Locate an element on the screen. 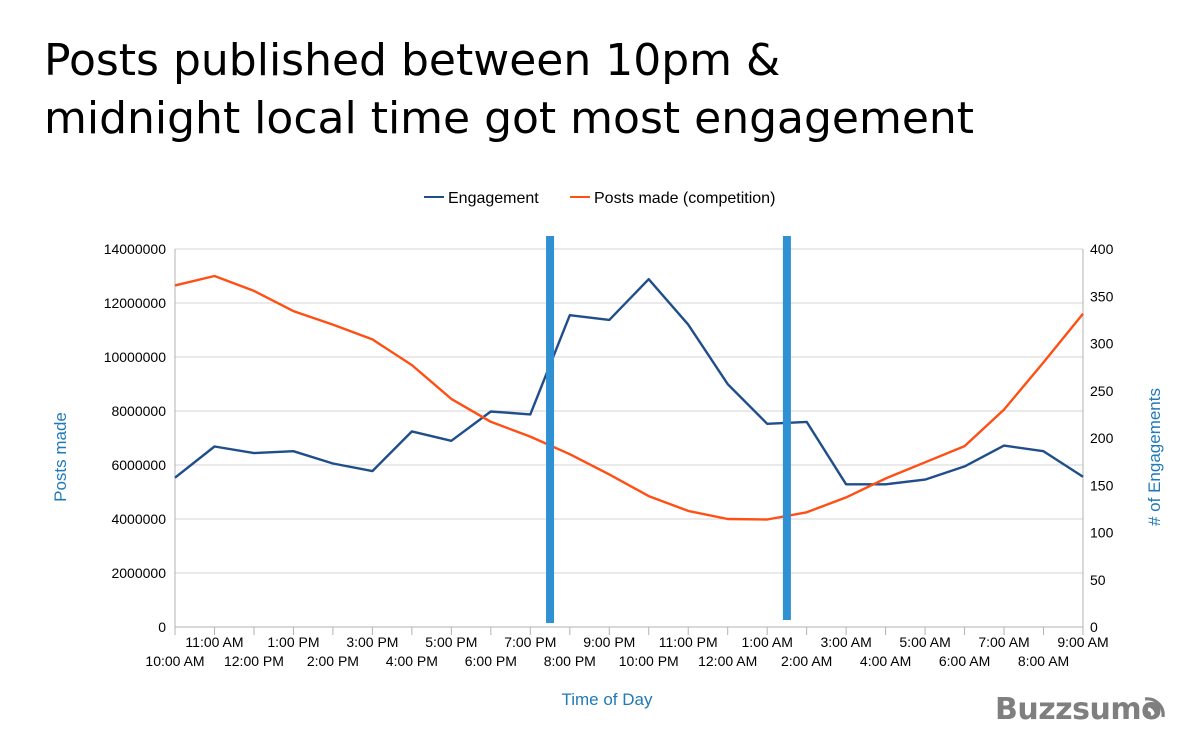 Image resolution: width=1200 pixels, height=730 pixels. x-tick-label: 3:00 PM is located at coordinates (372, 642).